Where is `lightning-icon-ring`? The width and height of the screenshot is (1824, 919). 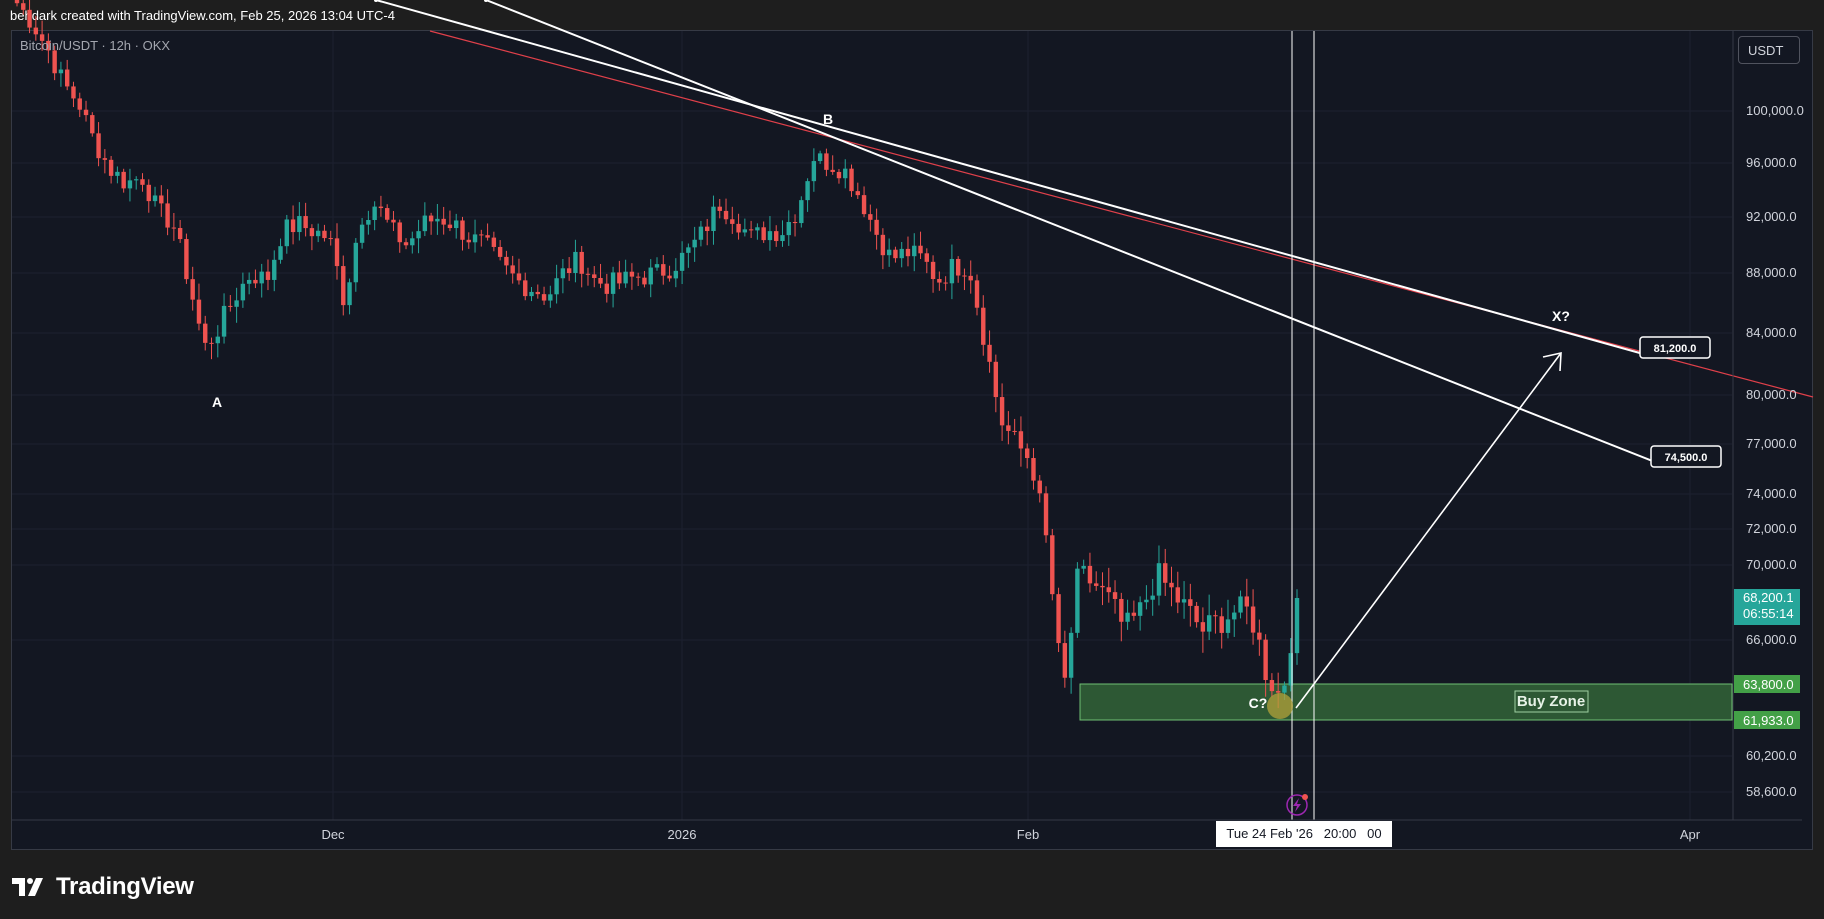 lightning-icon-ring is located at coordinates (1297, 805).